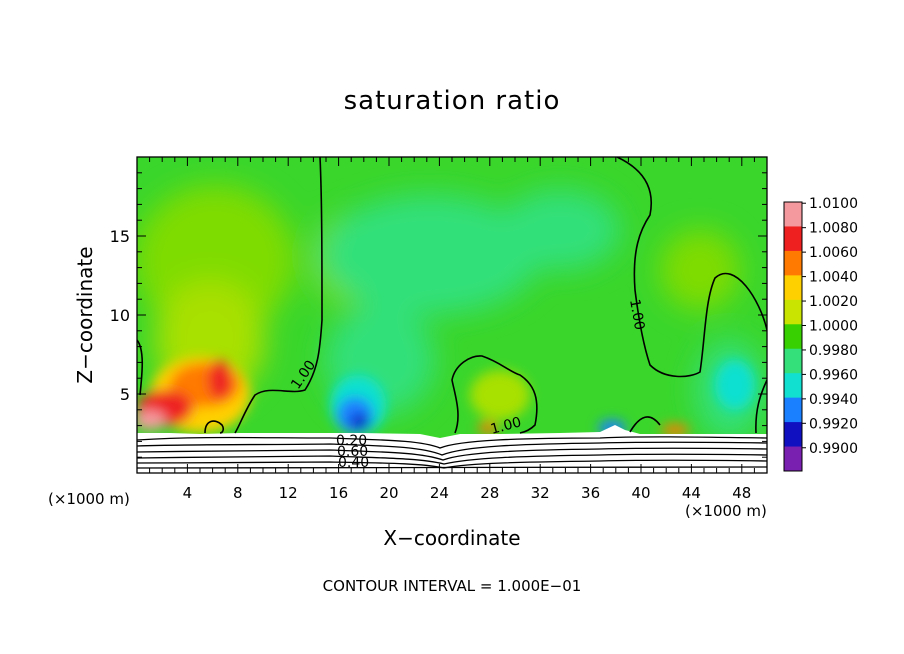 This screenshot has width=904, height=654. Describe the element at coordinates (439, 493) in the screenshot. I see `x-tick-label: 24` at that location.